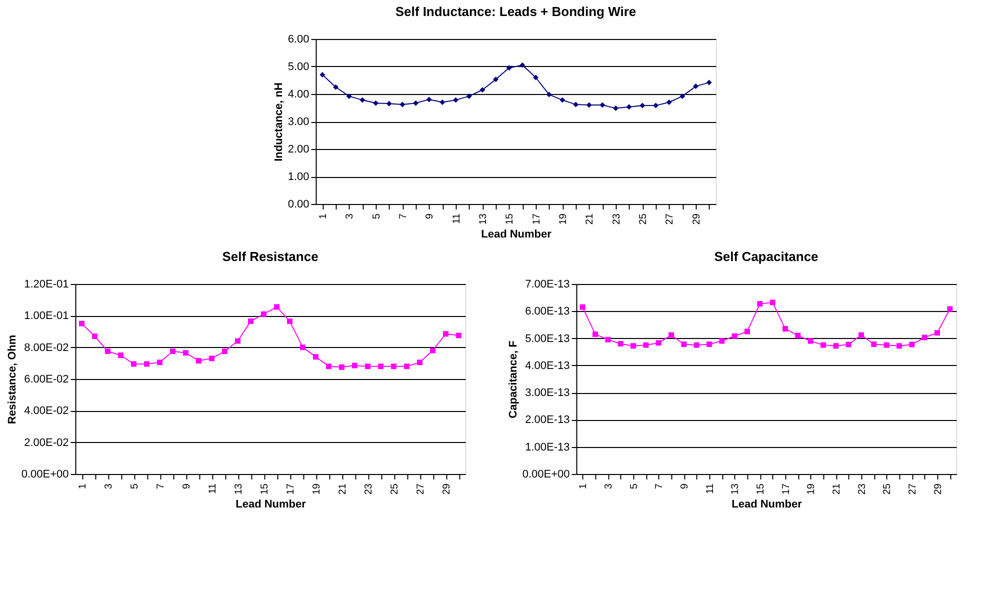  I want to click on y-tick-label: 6.00E-13, so click(547, 312).